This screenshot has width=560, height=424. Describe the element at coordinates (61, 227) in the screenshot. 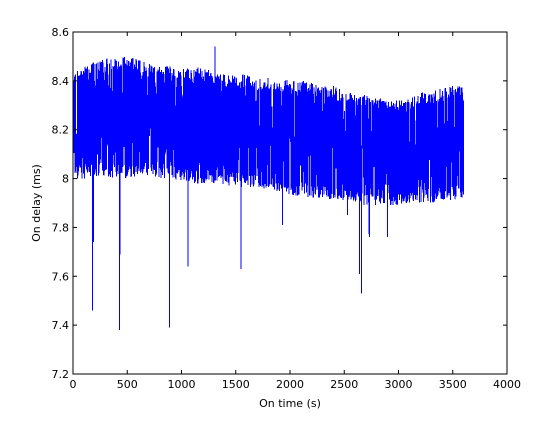

I see `y-tick-label: 7.8` at that location.